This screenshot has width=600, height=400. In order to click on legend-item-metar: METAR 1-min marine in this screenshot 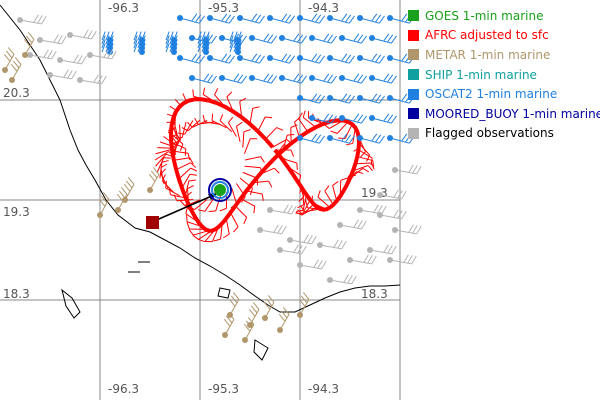, I will do `click(504, 55)`.